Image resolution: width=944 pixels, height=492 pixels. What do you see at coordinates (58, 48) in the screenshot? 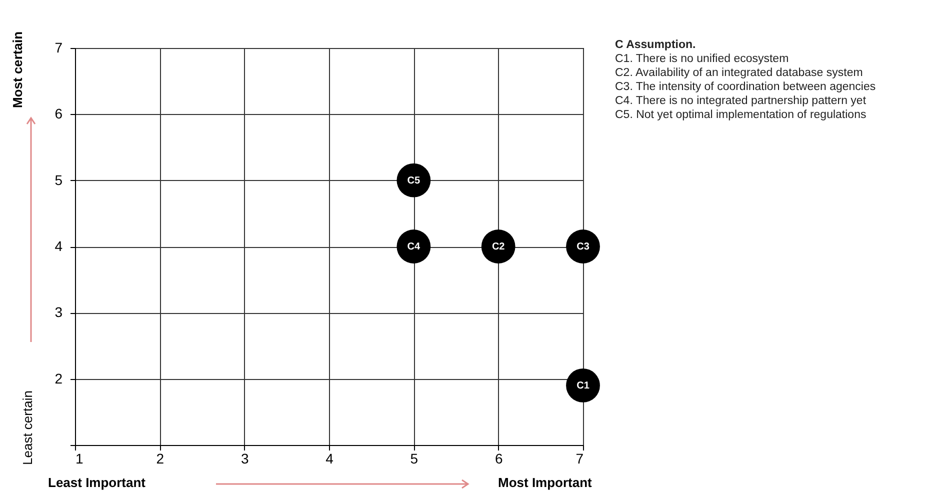
I see `y-tick-label: 7` at bounding box center [58, 48].